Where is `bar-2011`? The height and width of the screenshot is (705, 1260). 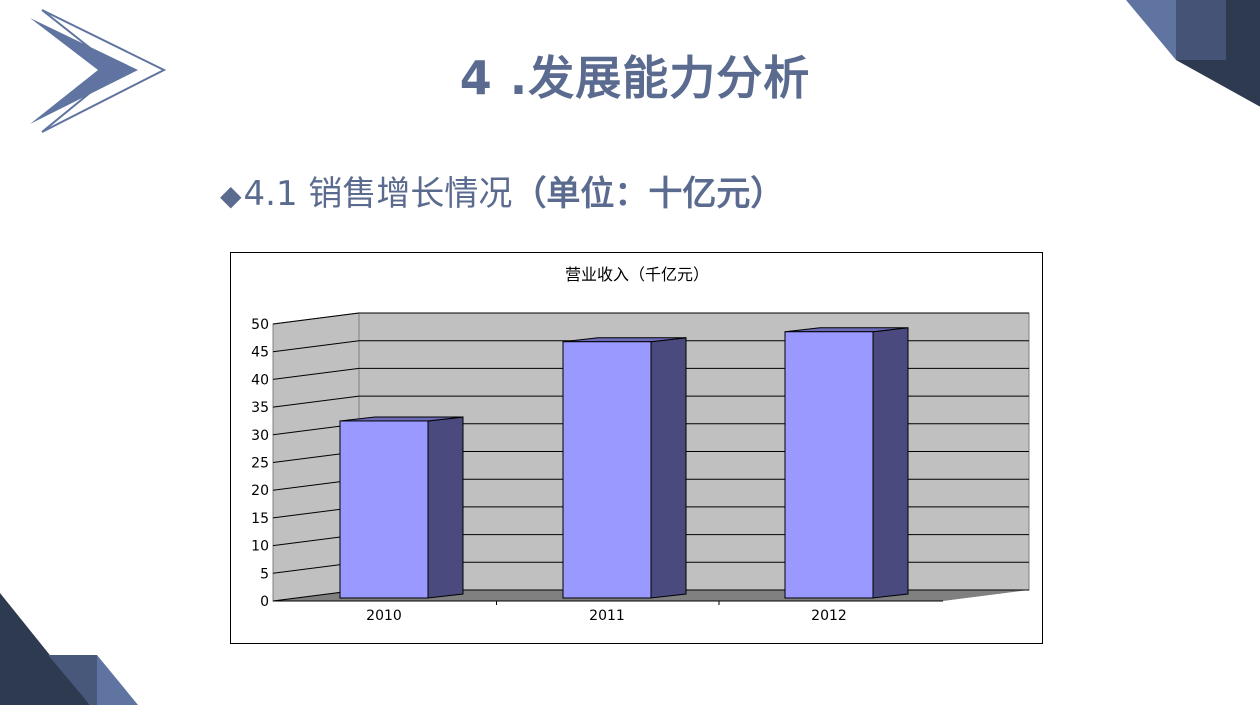
bar-2011 is located at coordinates (607, 470).